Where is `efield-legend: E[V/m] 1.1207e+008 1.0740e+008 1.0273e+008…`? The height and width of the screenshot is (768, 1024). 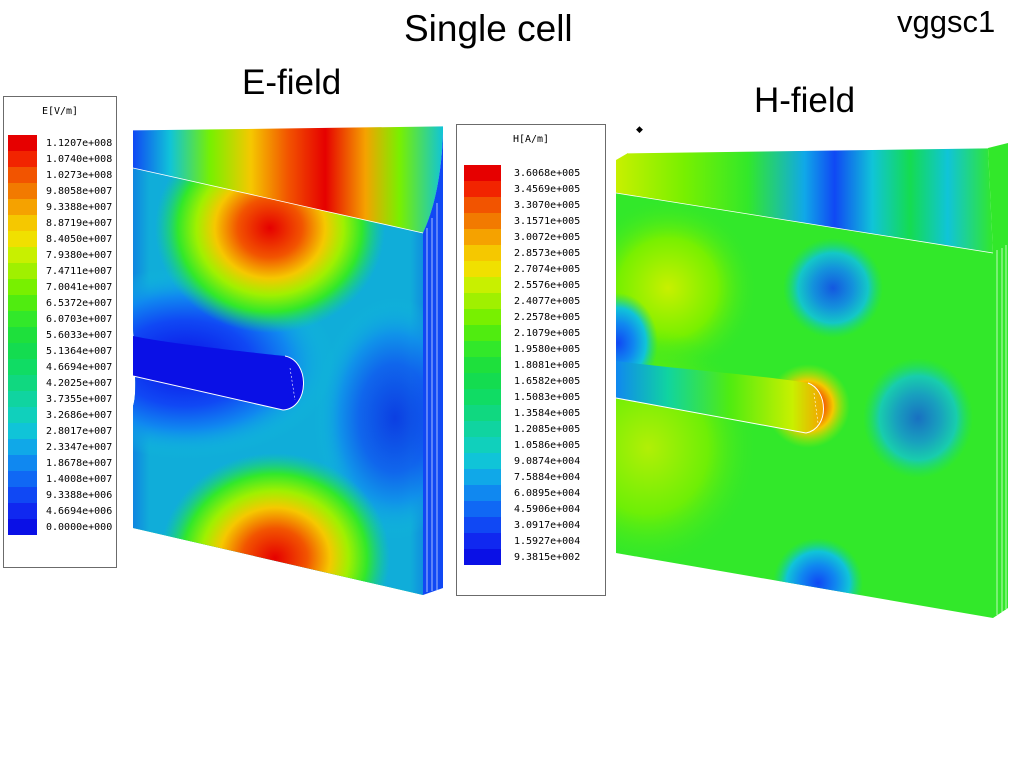 efield-legend: E[V/m] 1.1207e+008 1.0740e+008 1.0273e+008… is located at coordinates (60, 332).